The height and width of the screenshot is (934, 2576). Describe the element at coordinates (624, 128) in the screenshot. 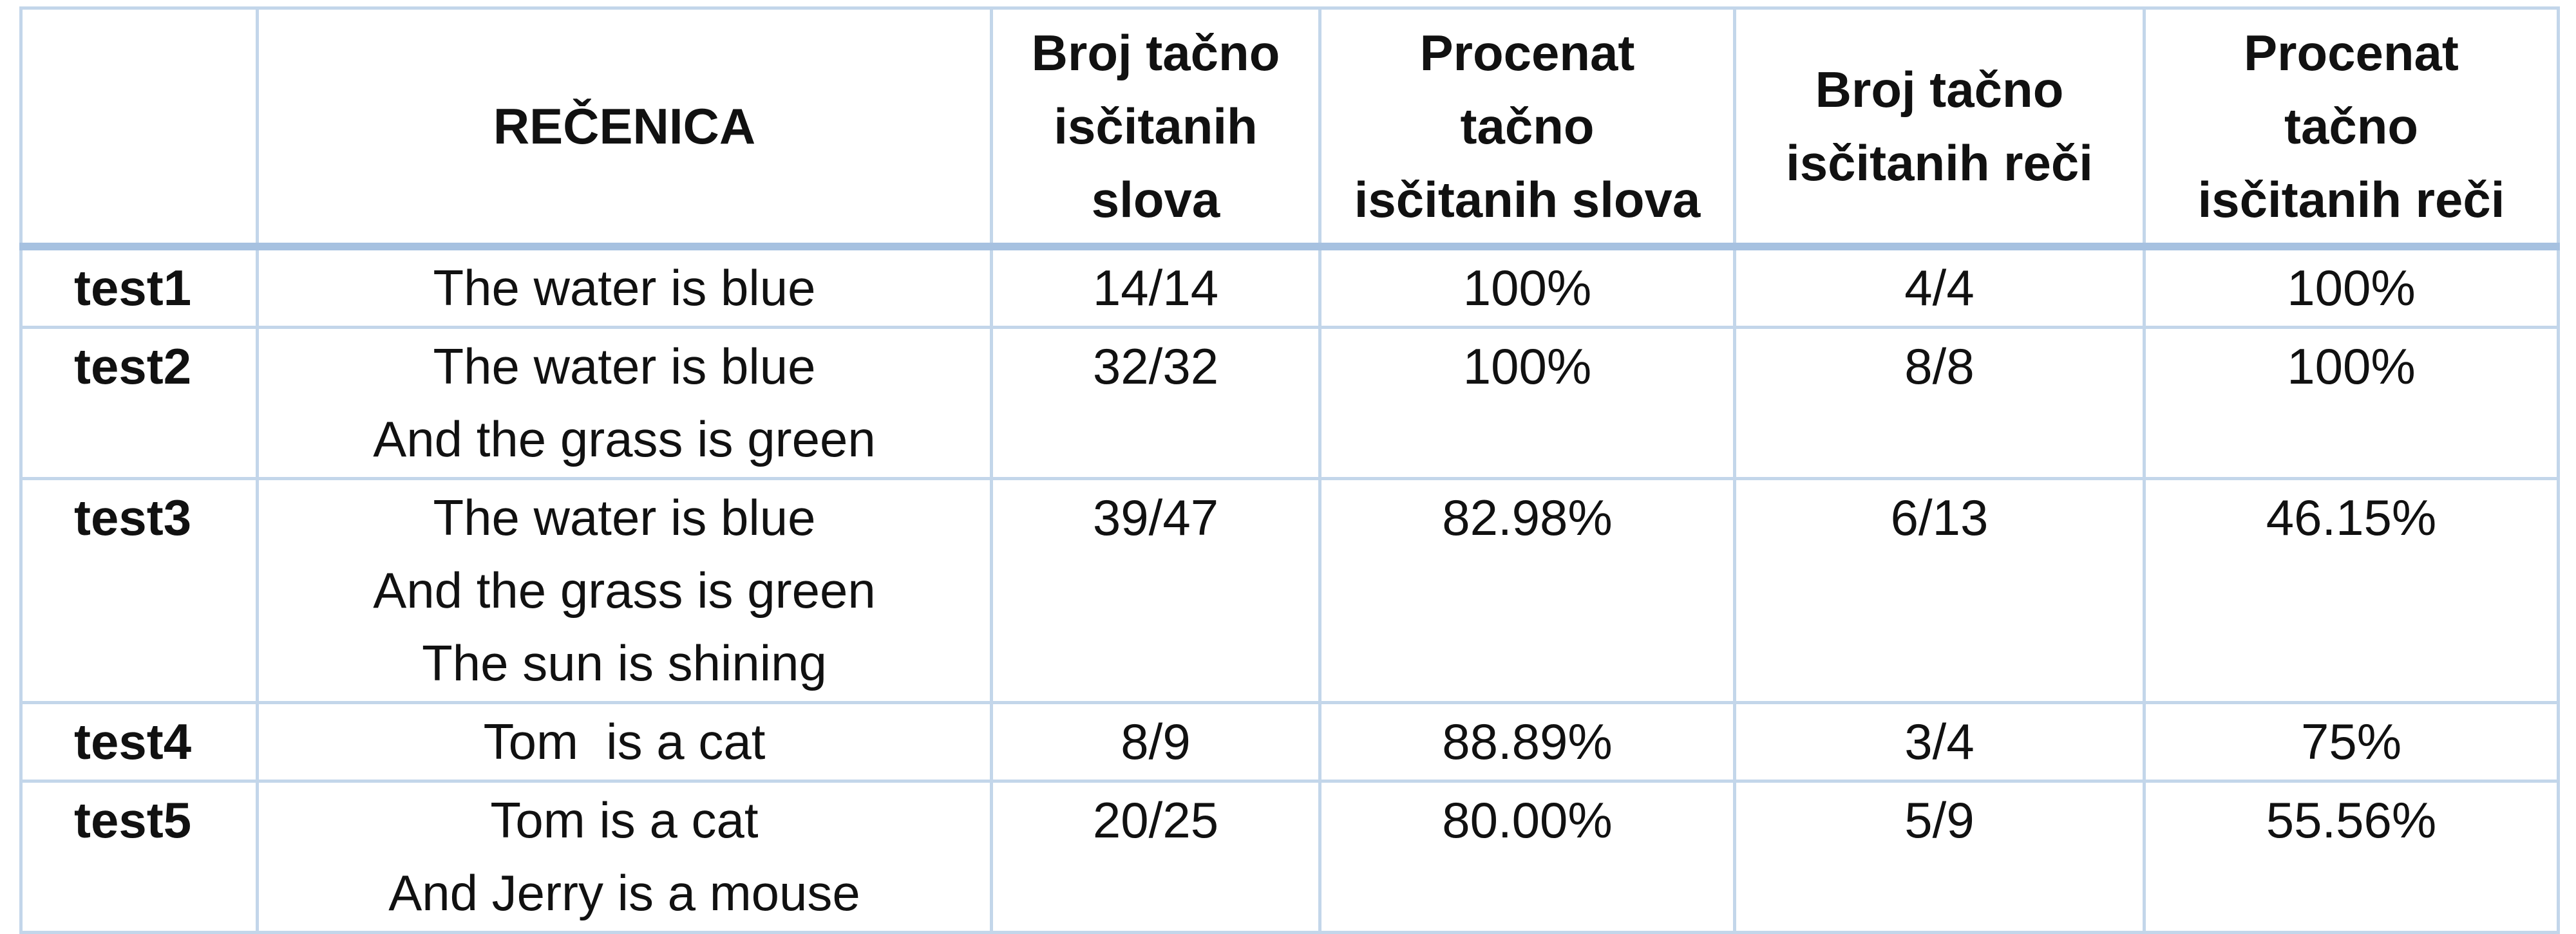

I see `header-cell-sentence: REČENICA` at that location.